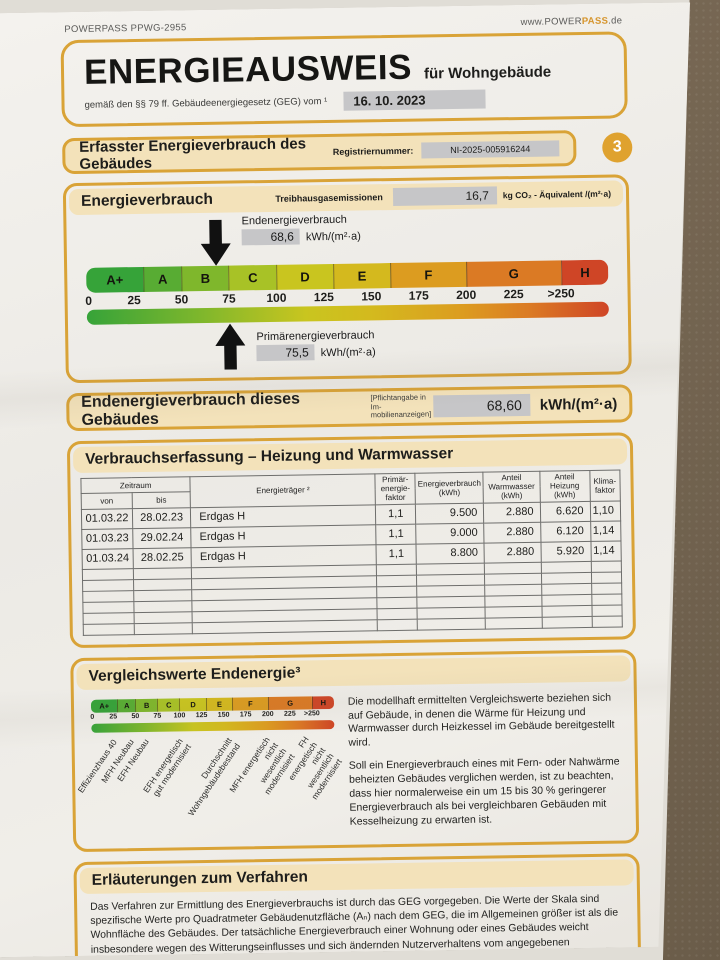 The image size is (720, 960). Describe the element at coordinates (289, 703) in the screenshot. I see `scale-segment-G: G` at that location.